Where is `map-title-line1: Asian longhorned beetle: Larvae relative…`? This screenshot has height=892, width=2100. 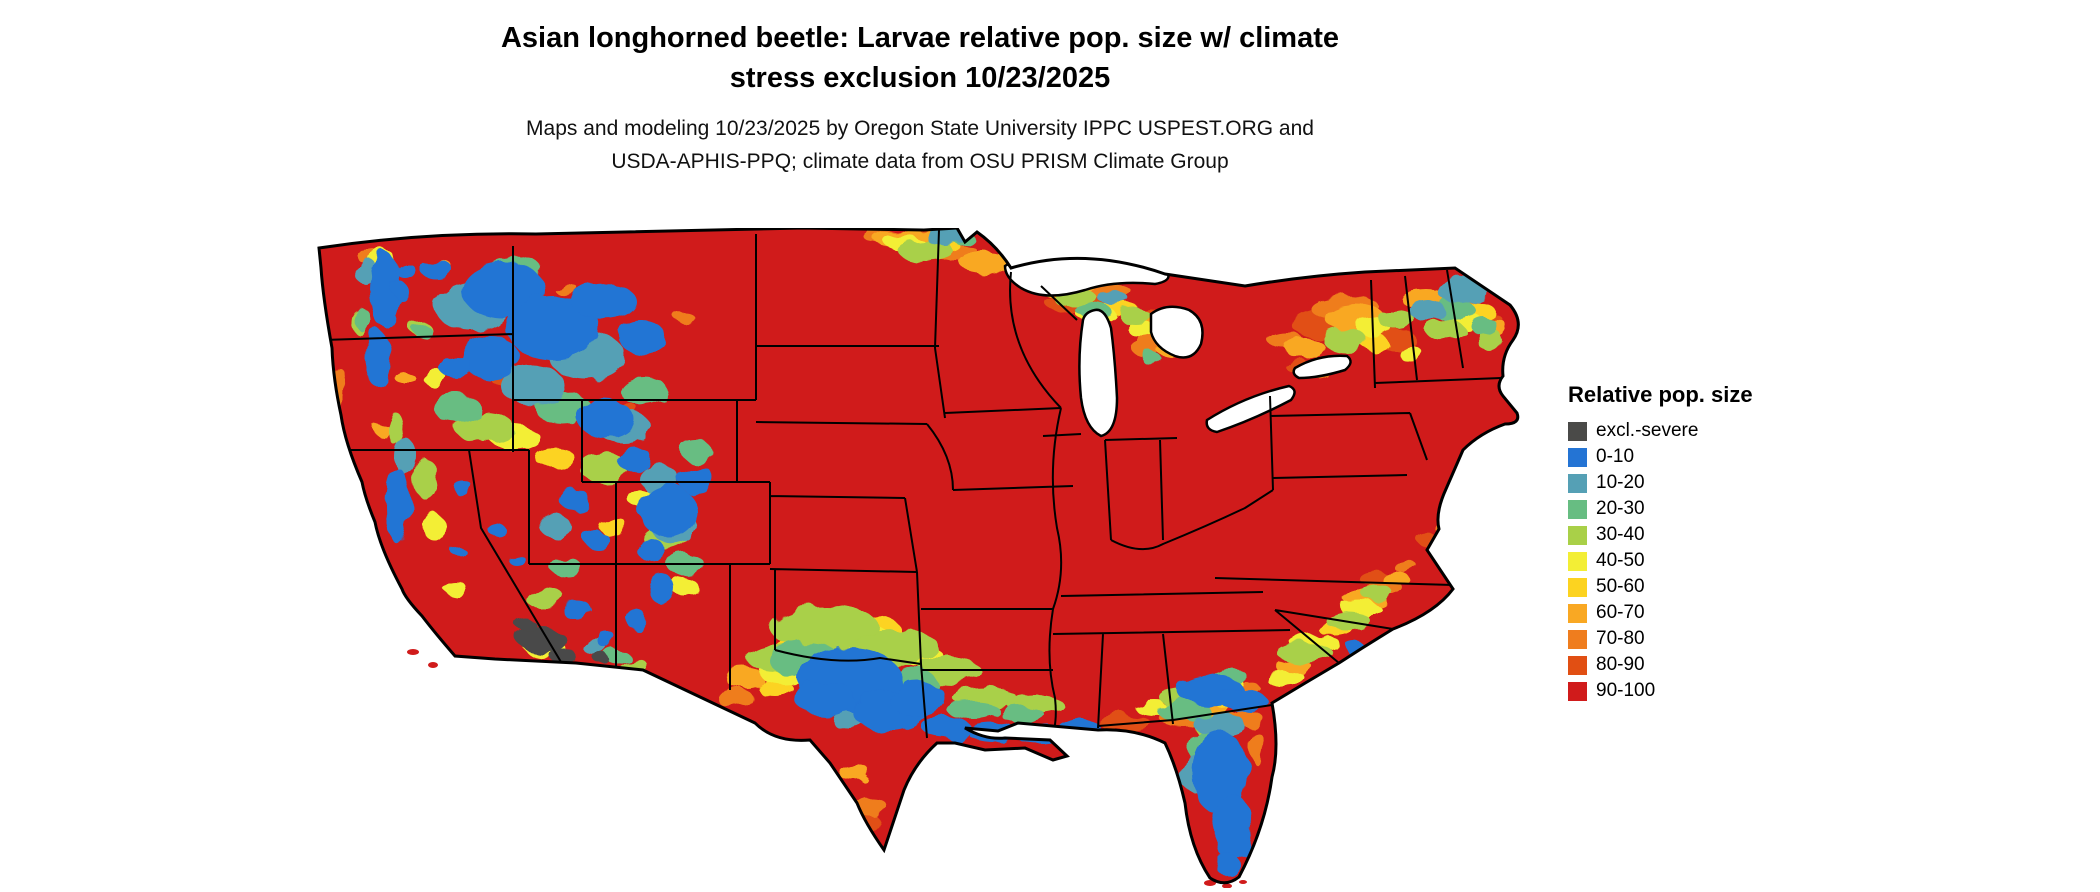
map-title-line1: Asian longhorned beetle: Larvae relative… is located at coordinates (920, 38).